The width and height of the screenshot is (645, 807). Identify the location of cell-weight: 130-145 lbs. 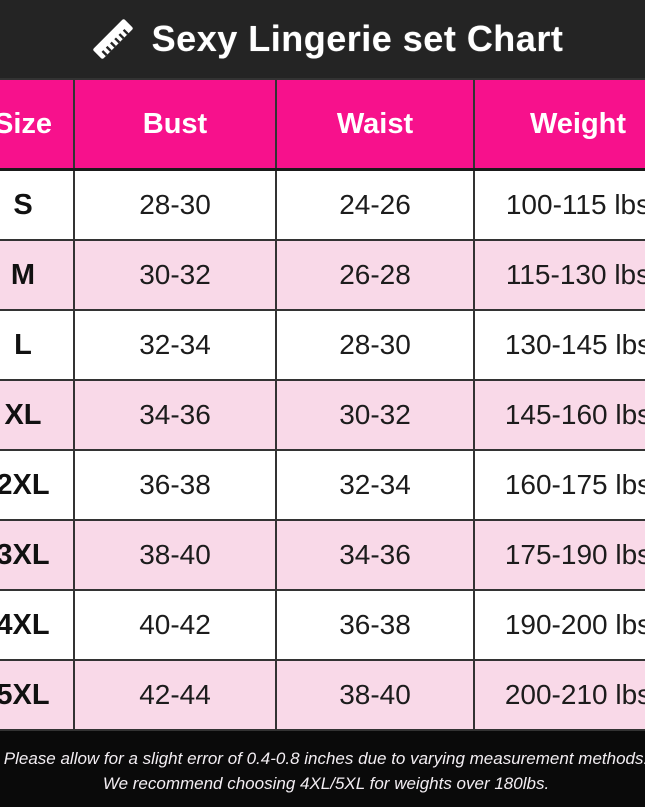
(559, 345).